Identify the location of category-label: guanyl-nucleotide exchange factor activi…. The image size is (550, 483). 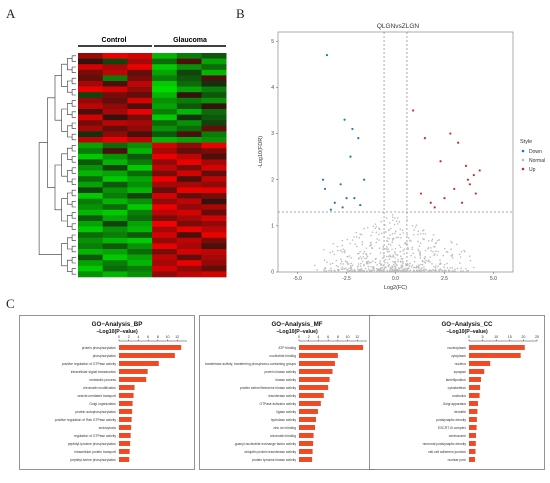
(266, 444).